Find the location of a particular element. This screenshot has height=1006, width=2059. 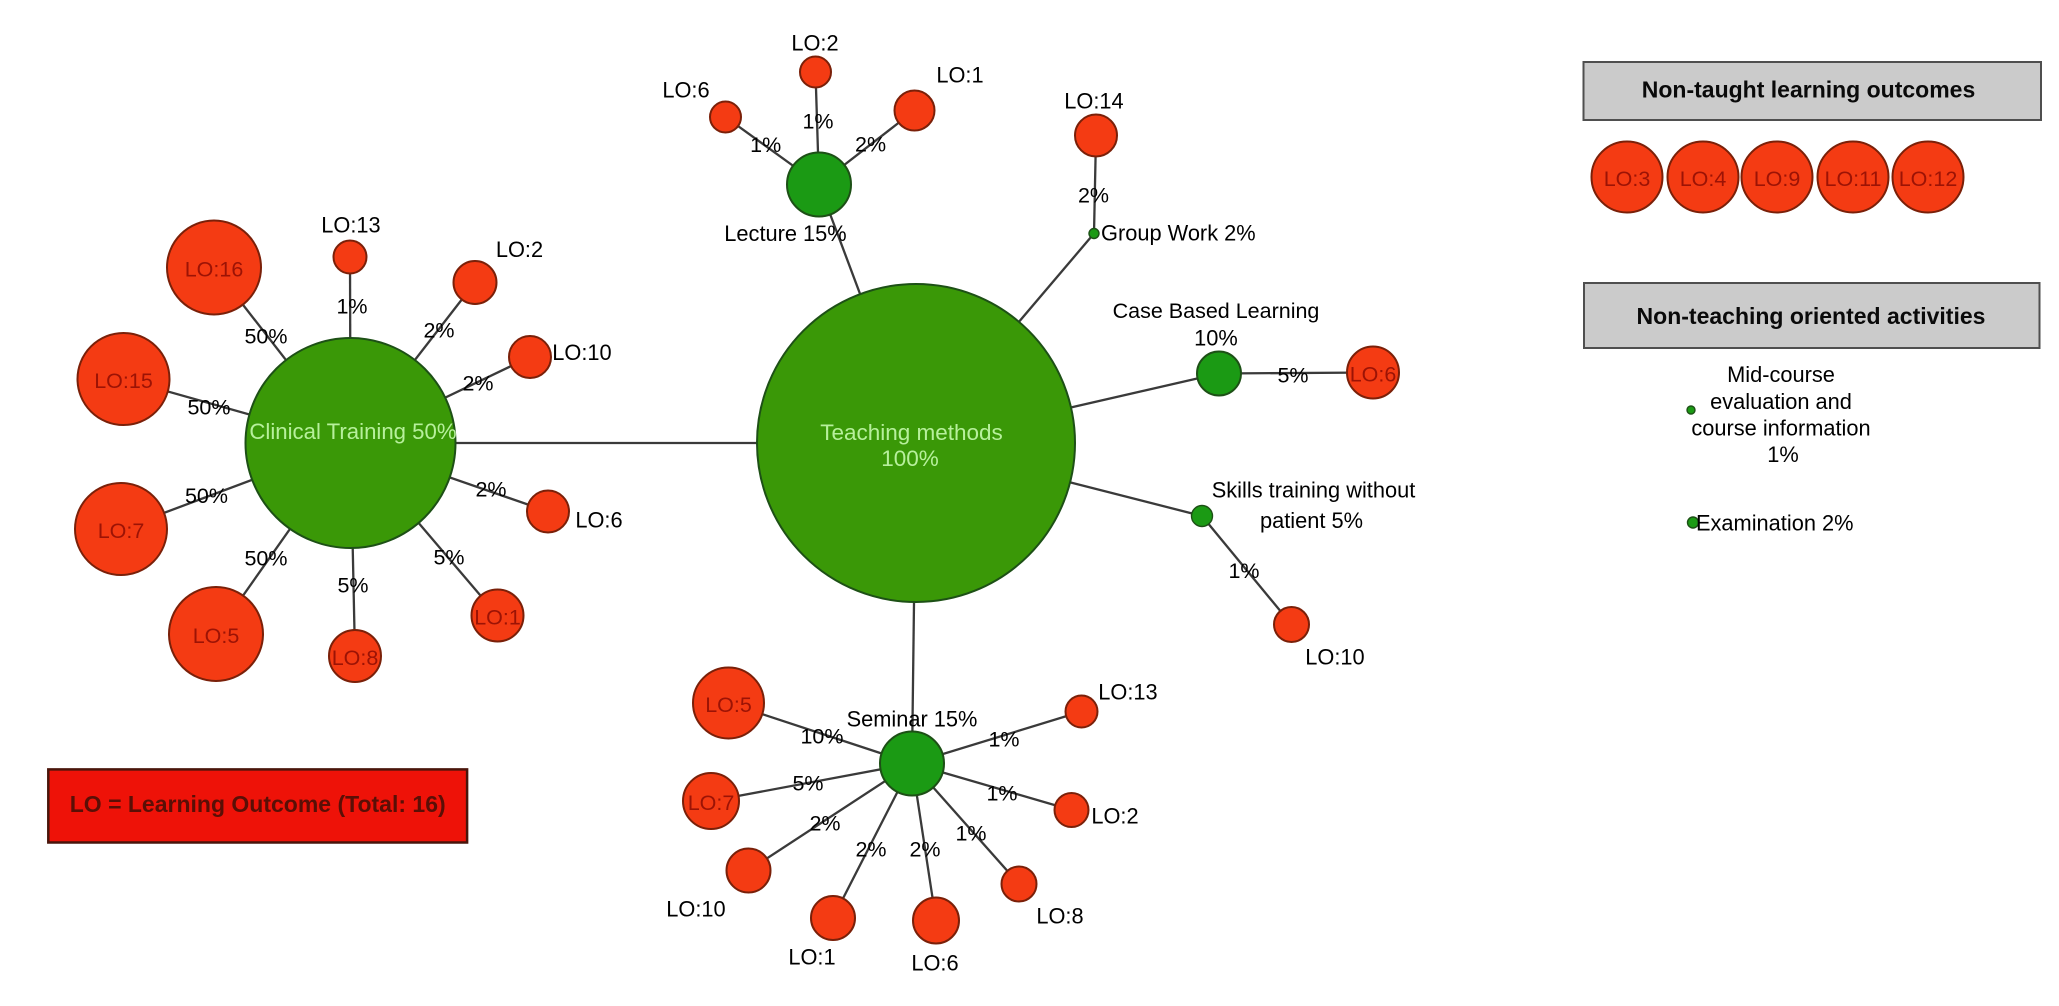

svg-text: Lecture 15% is located at coordinates (785, 233).